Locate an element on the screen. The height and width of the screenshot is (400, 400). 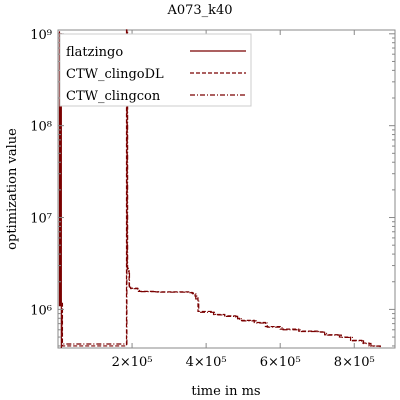
legend-box is located at coordinates (155, 70).